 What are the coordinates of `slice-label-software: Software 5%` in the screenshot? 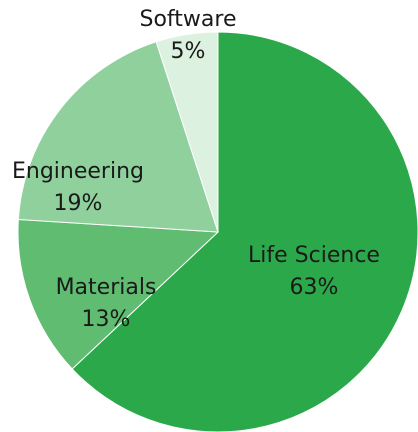 It's located at (188, 35).